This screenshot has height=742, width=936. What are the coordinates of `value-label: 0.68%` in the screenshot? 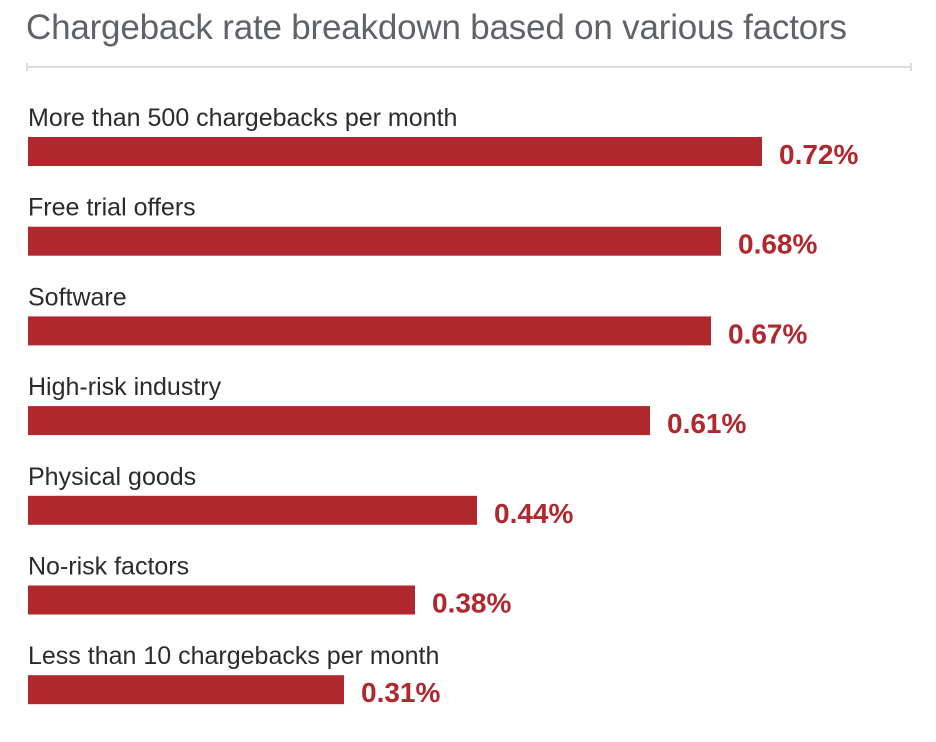 It's located at (777, 244).